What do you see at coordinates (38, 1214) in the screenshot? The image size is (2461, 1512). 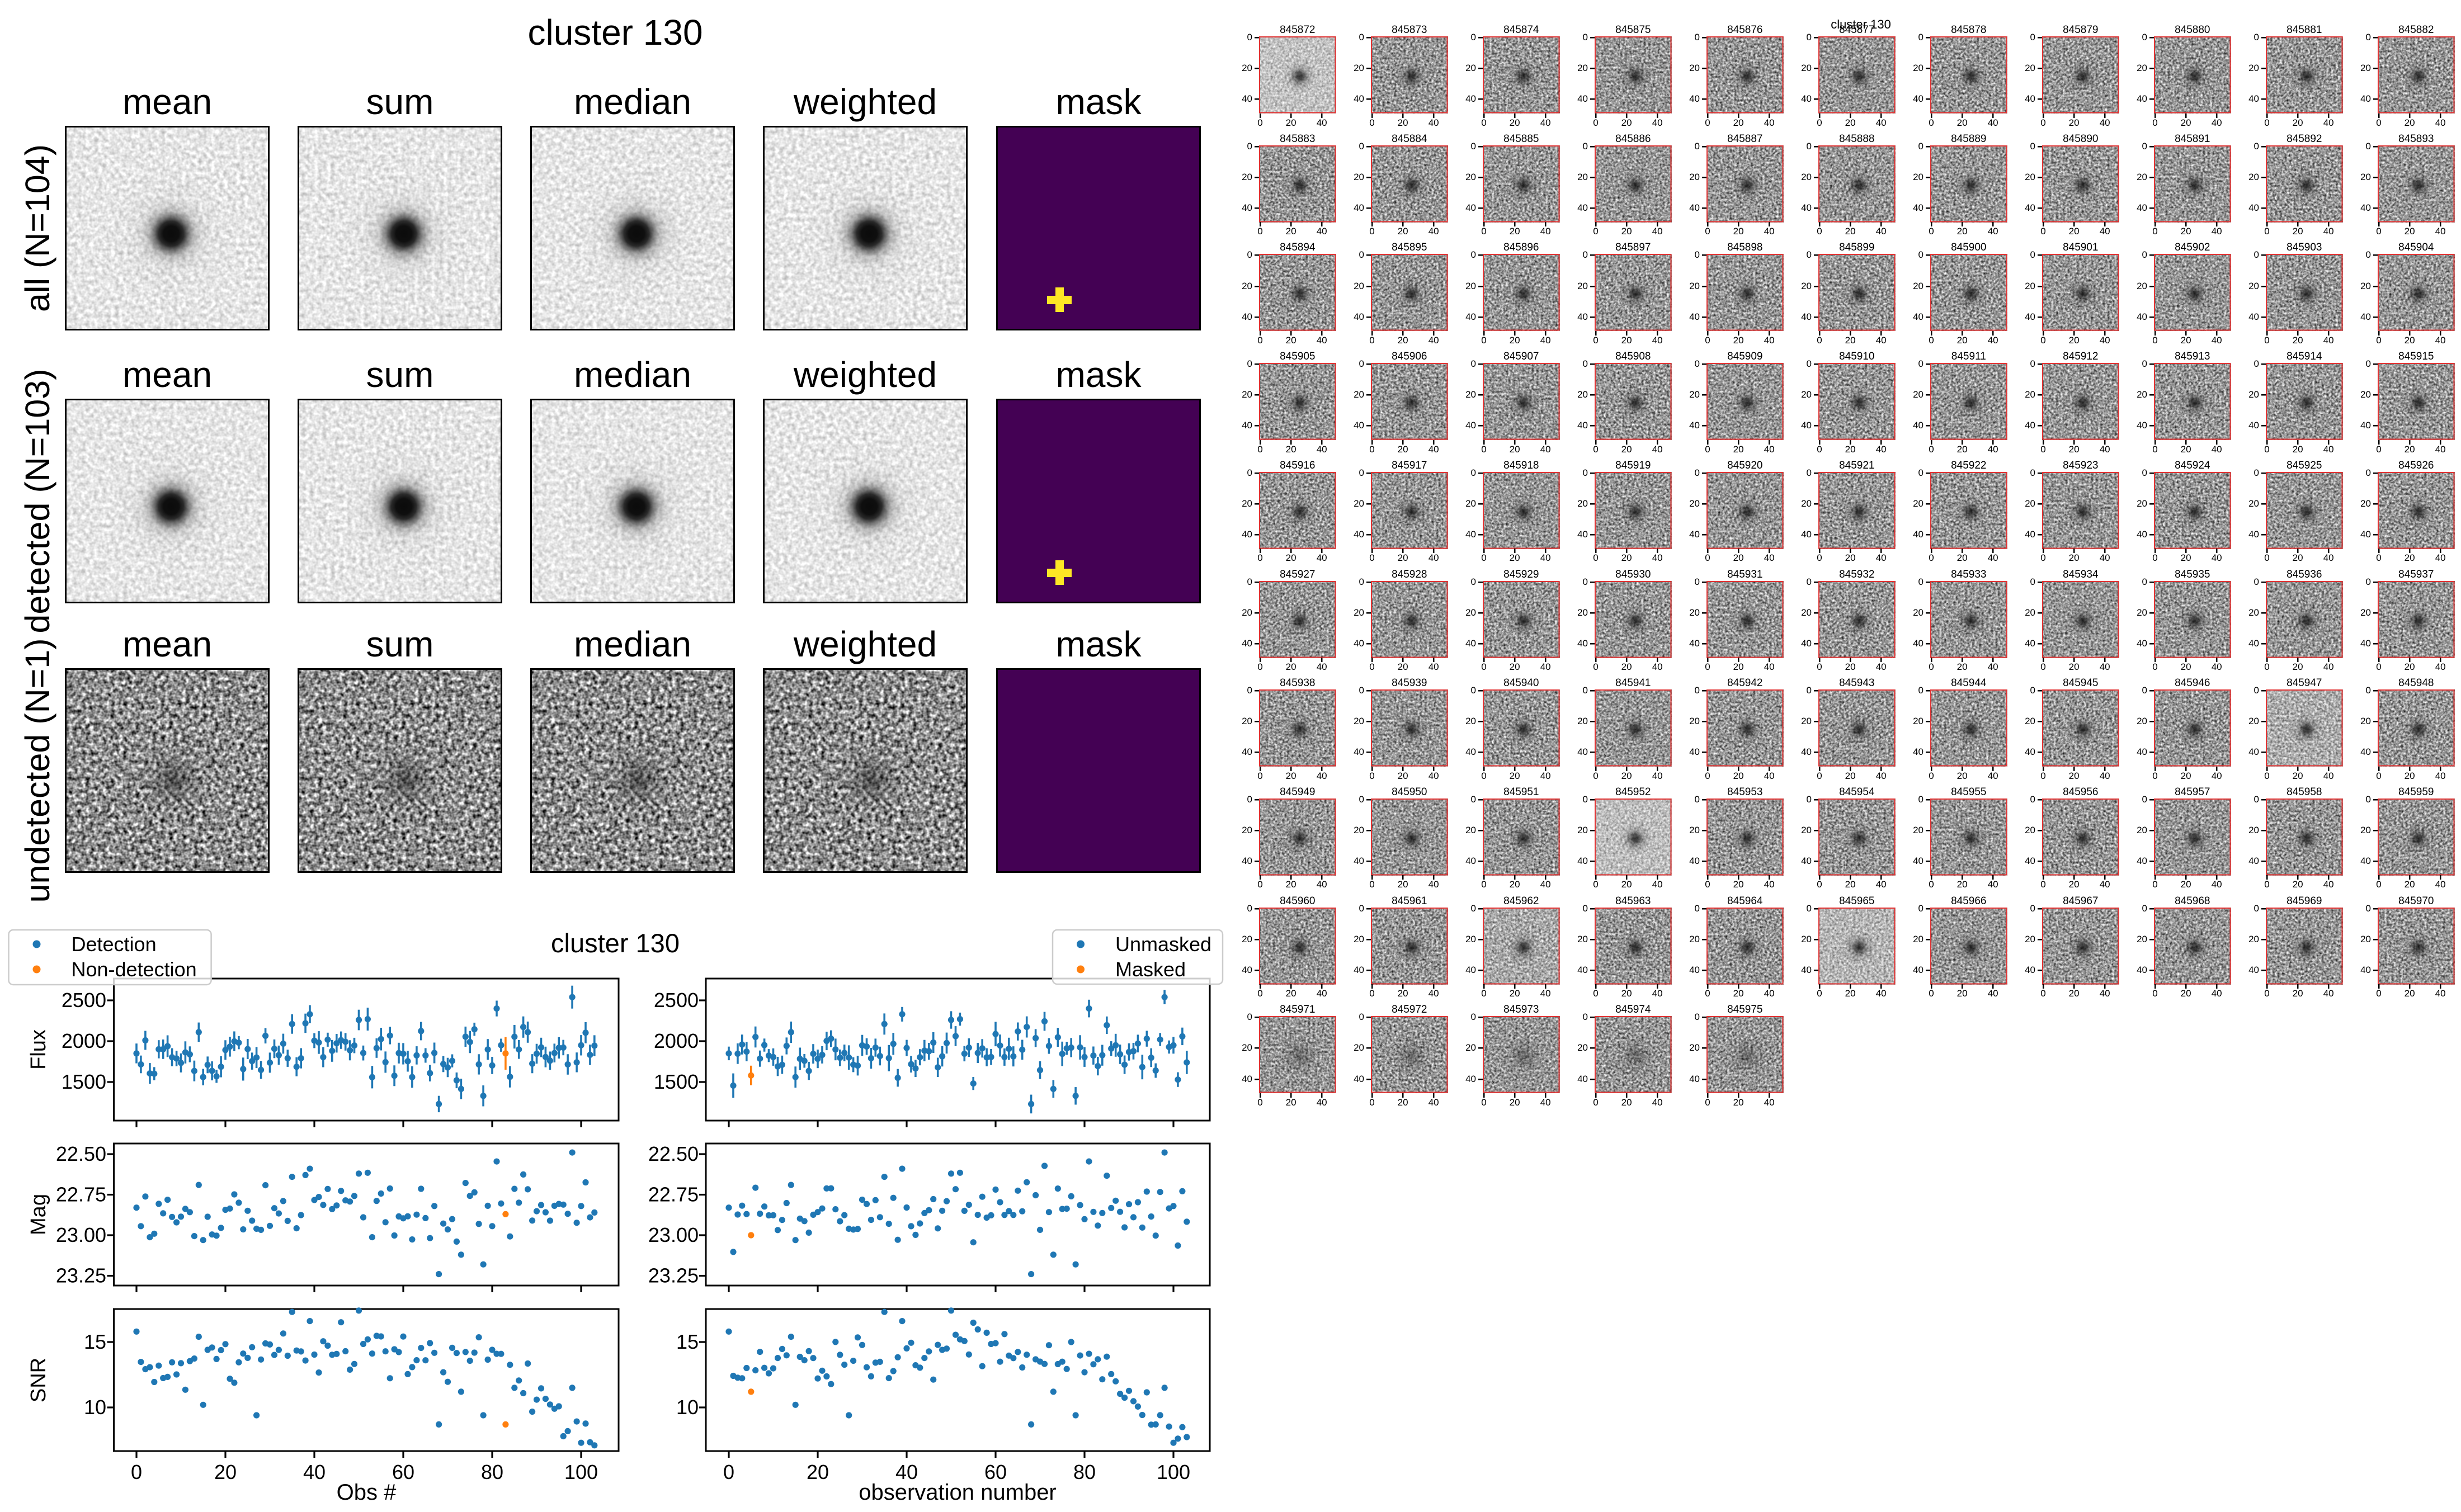 I see `svg-text: Mag` at bounding box center [38, 1214].